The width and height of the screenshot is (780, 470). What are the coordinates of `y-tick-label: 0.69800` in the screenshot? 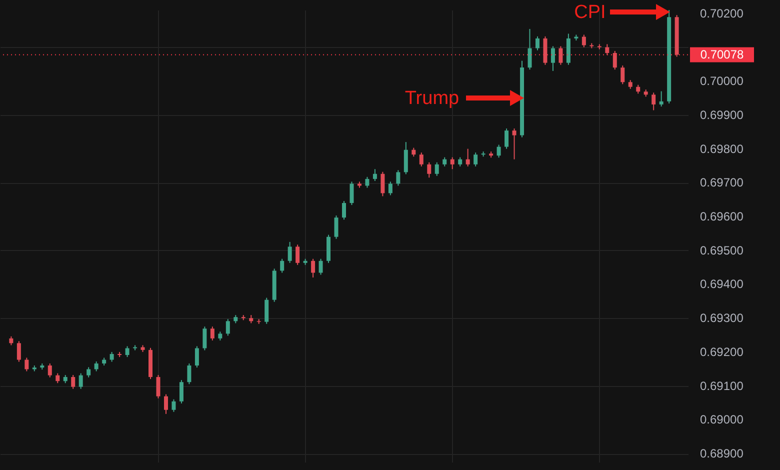 It's located at (722, 149).